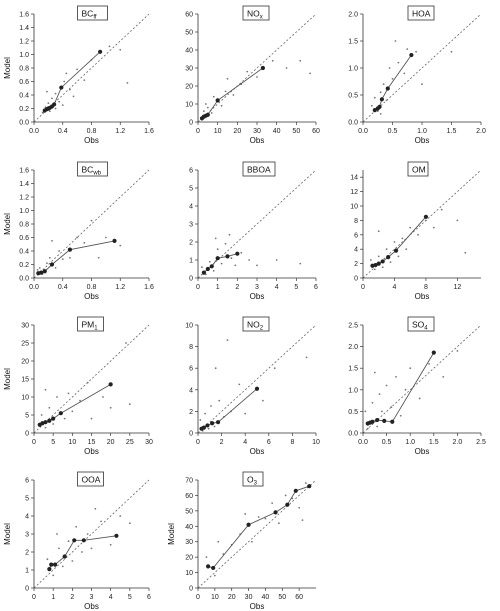 The width and height of the screenshot is (500, 611). What do you see at coordinates (356, 235) in the screenshot?
I see `y-tick-label: 6` at bounding box center [356, 235].